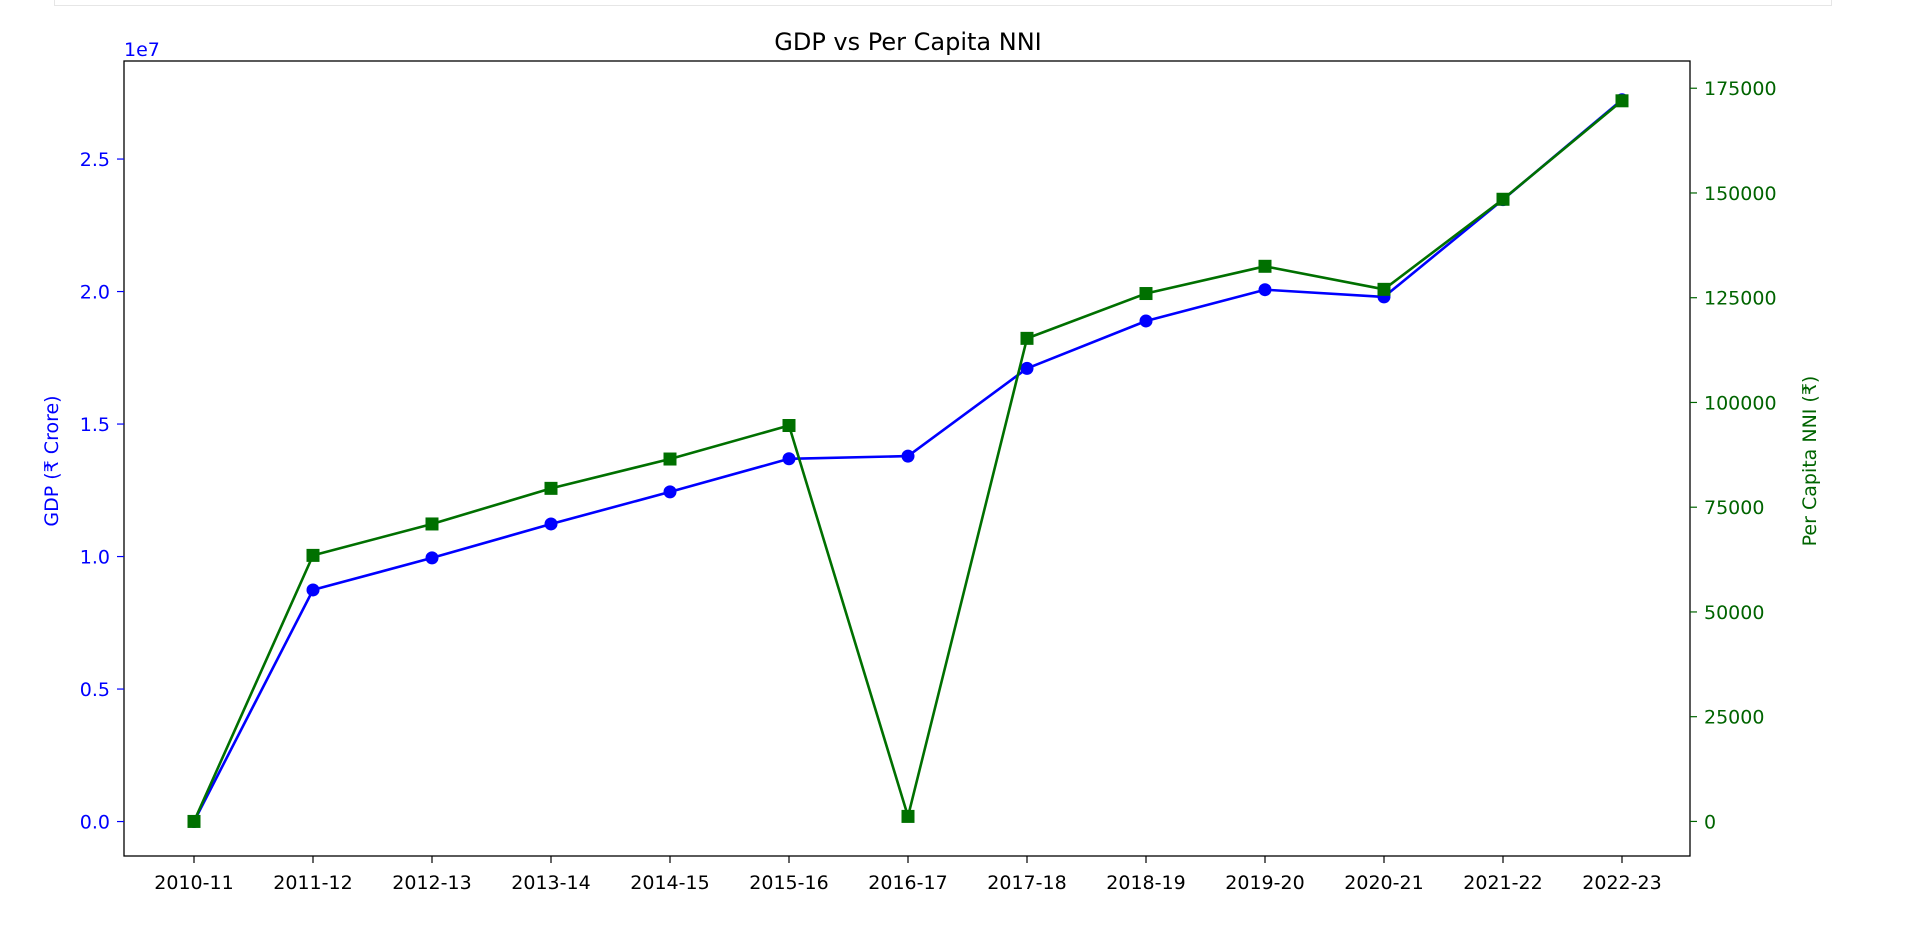  I want to click on x-tick-label: 2012-13, so click(431, 883).